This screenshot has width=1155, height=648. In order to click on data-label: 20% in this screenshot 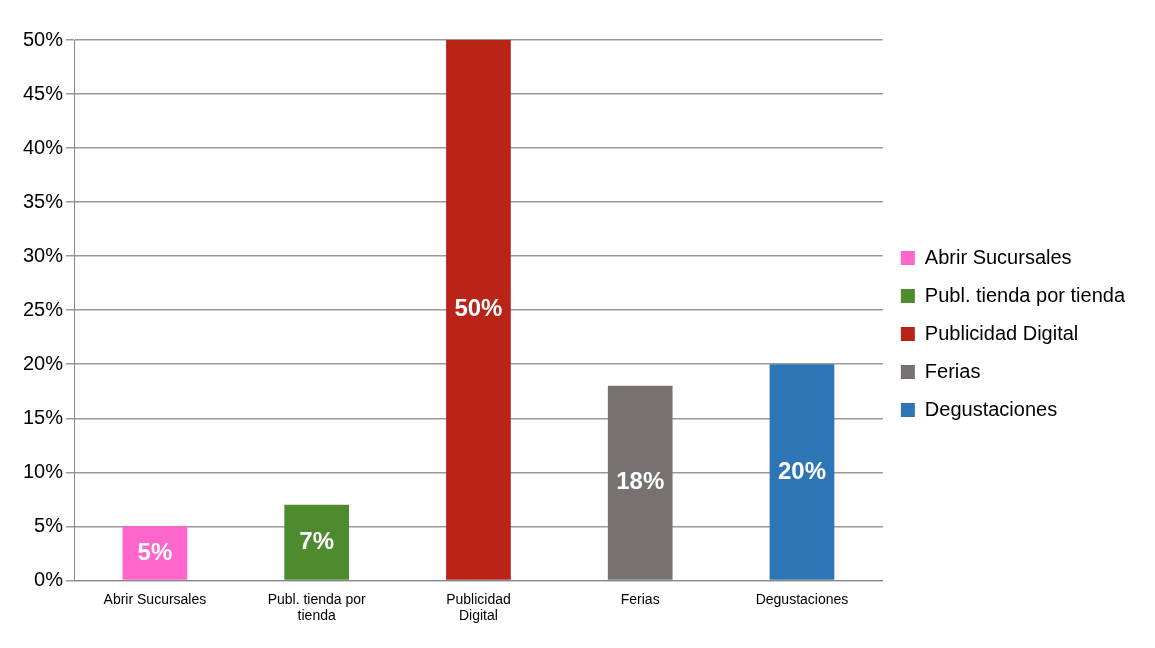, I will do `click(801, 470)`.